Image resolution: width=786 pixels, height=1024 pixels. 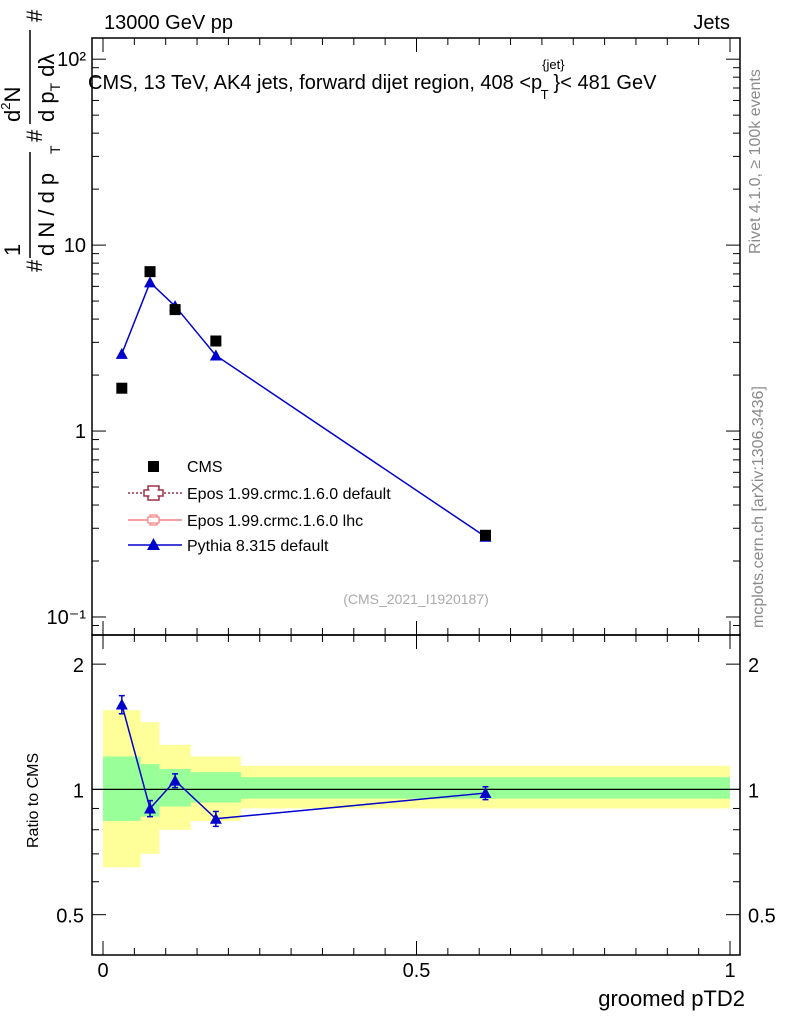 What do you see at coordinates (303, 761) in the screenshot?
I see `ratio-series` at bounding box center [303, 761].